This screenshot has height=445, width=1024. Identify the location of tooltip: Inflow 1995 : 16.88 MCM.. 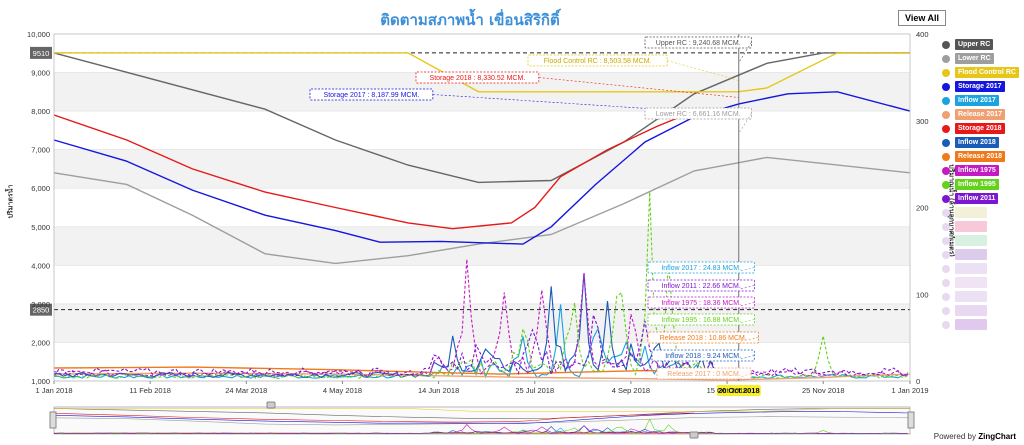
(701, 319).